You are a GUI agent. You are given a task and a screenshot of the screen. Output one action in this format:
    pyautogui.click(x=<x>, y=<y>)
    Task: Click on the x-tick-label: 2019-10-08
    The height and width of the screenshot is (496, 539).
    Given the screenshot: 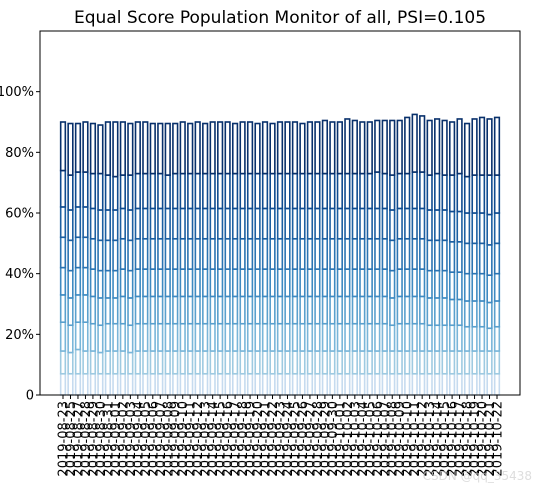 What is the action you would take?
    pyautogui.click(x=393, y=439)
    